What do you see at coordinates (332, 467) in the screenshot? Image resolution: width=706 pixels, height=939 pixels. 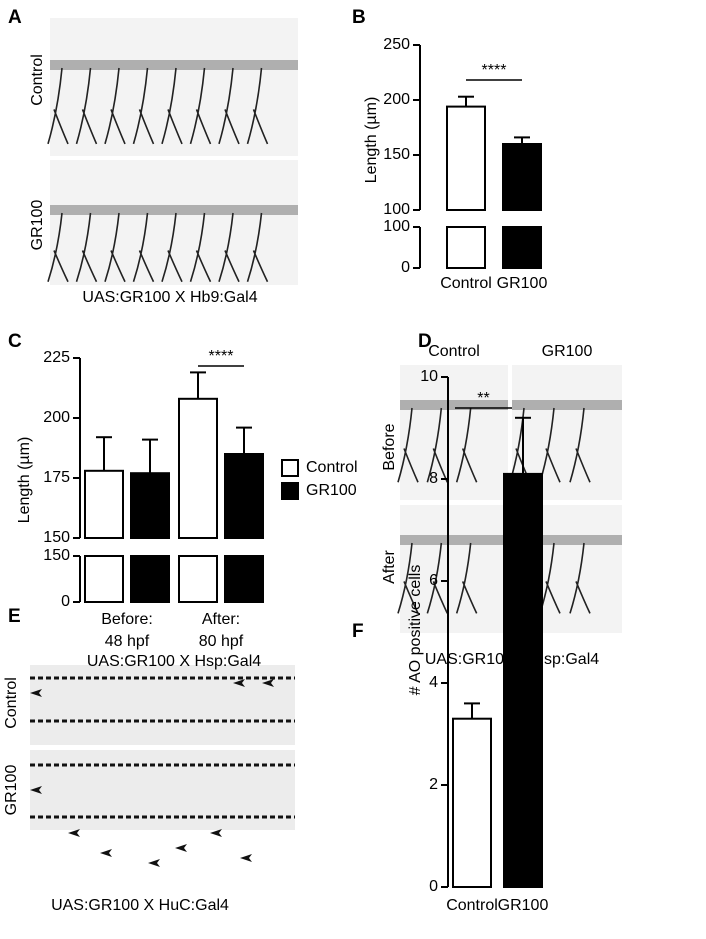 I see `legend-label: Control` at bounding box center [332, 467].